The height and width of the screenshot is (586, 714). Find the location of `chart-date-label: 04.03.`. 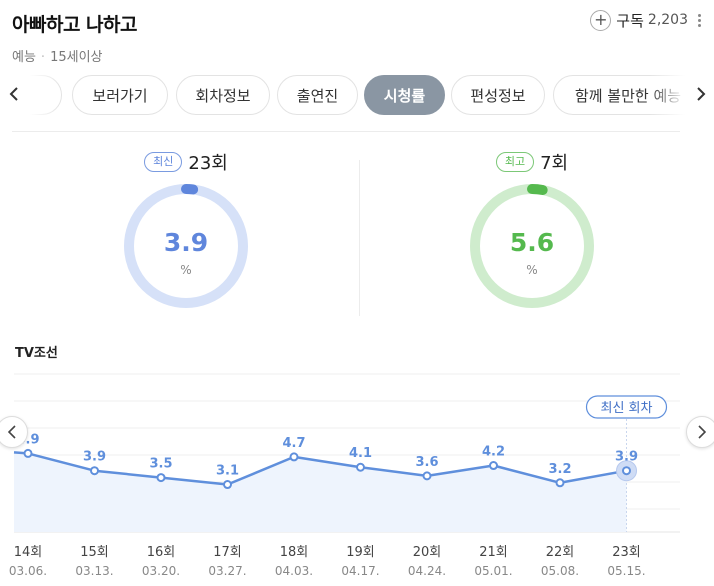

chart-date-label: 04.03. is located at coordinates (294, 571).